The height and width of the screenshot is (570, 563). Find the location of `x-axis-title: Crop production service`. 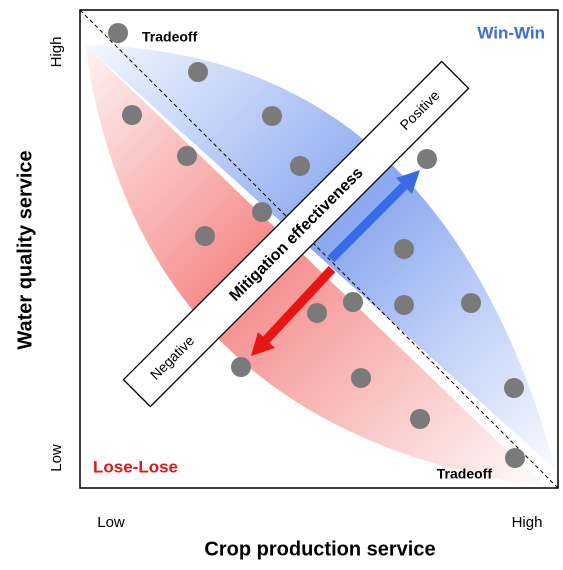

x-axis-title: Crop production service is located at coordinates (319, 549).